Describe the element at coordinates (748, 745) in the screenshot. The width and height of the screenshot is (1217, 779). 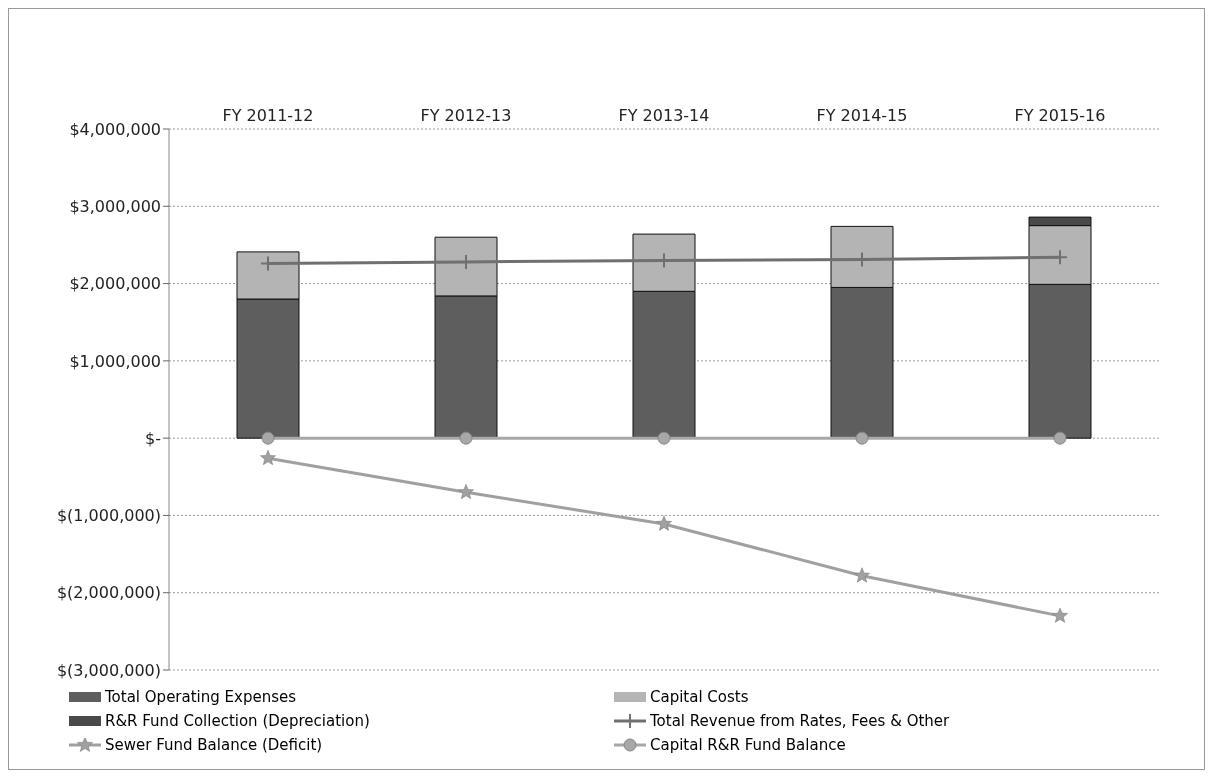
I see `legend-label: Capital R&R Fund Balance` at that location.